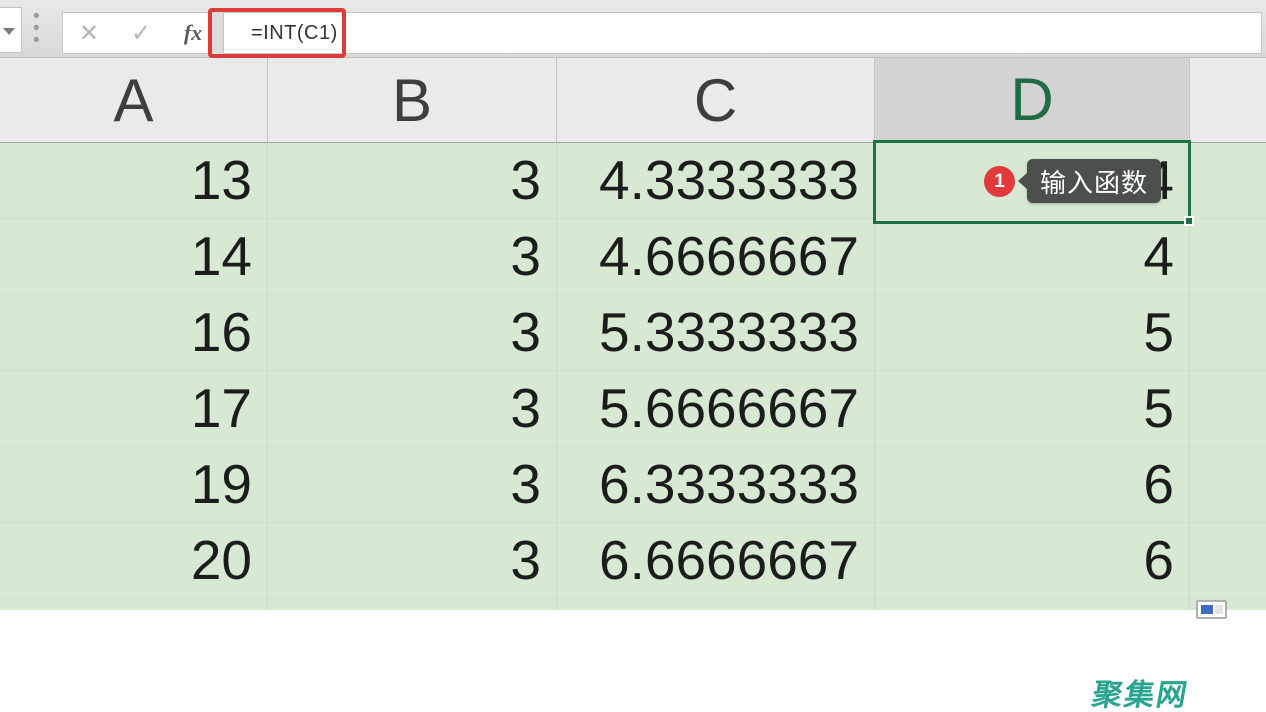 Image resolution: width=1266 pixels, height=712 pixels. I want to click on cell-B5: 3, so click(412, 485).